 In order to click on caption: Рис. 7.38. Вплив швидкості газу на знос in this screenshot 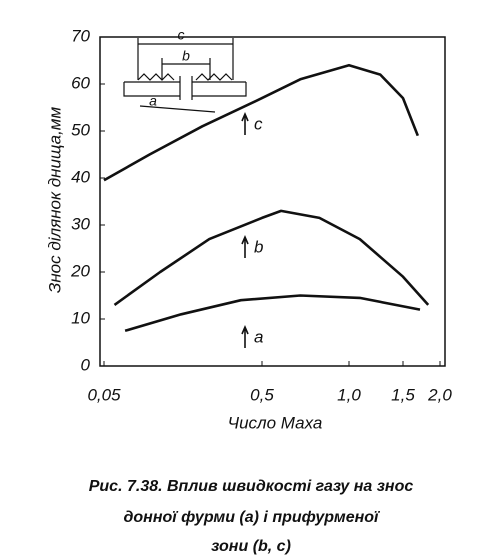, I will do `click(251, 486)`.